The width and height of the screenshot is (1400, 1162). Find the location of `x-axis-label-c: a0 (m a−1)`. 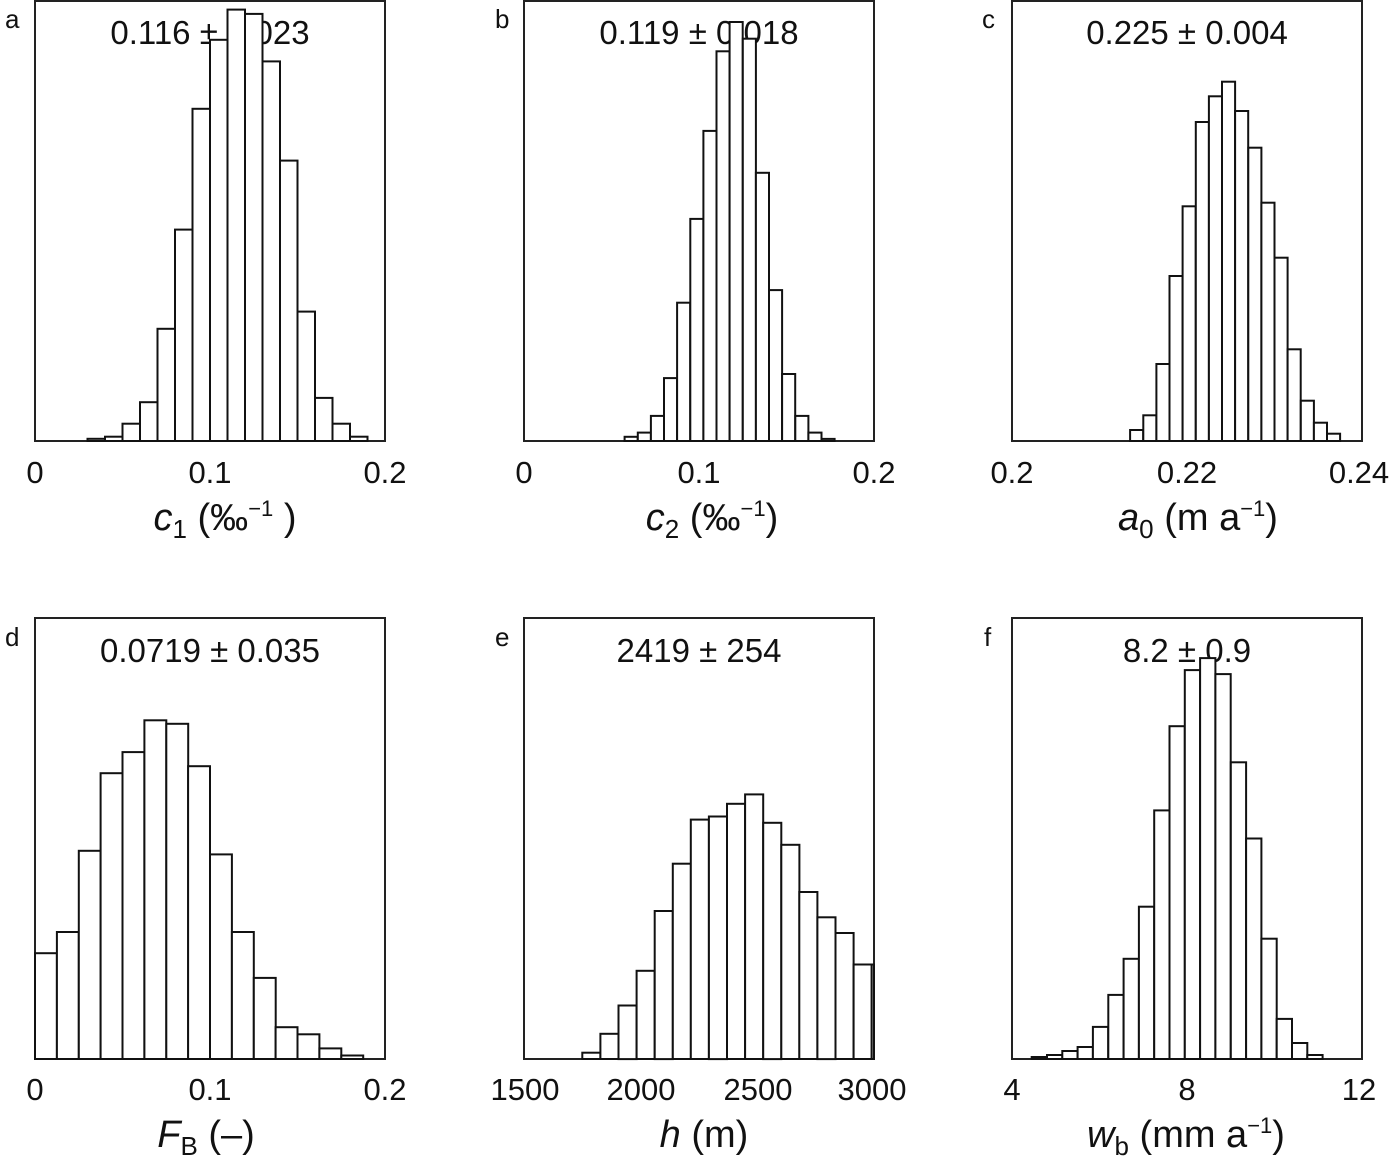

x-axis-label-c: a0 (m a−1) is located at coordinates (1198, 520).